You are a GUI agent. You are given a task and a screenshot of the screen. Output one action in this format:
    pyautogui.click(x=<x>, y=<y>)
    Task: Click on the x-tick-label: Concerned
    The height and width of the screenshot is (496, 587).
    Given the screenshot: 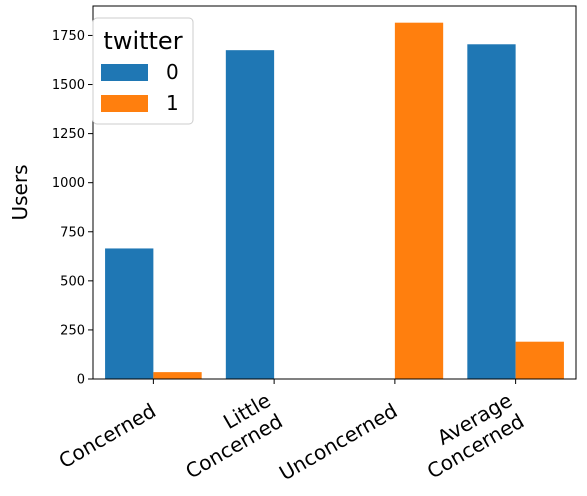 What is the action you would take?
    pyautogui.click(x=107, y=435)
    